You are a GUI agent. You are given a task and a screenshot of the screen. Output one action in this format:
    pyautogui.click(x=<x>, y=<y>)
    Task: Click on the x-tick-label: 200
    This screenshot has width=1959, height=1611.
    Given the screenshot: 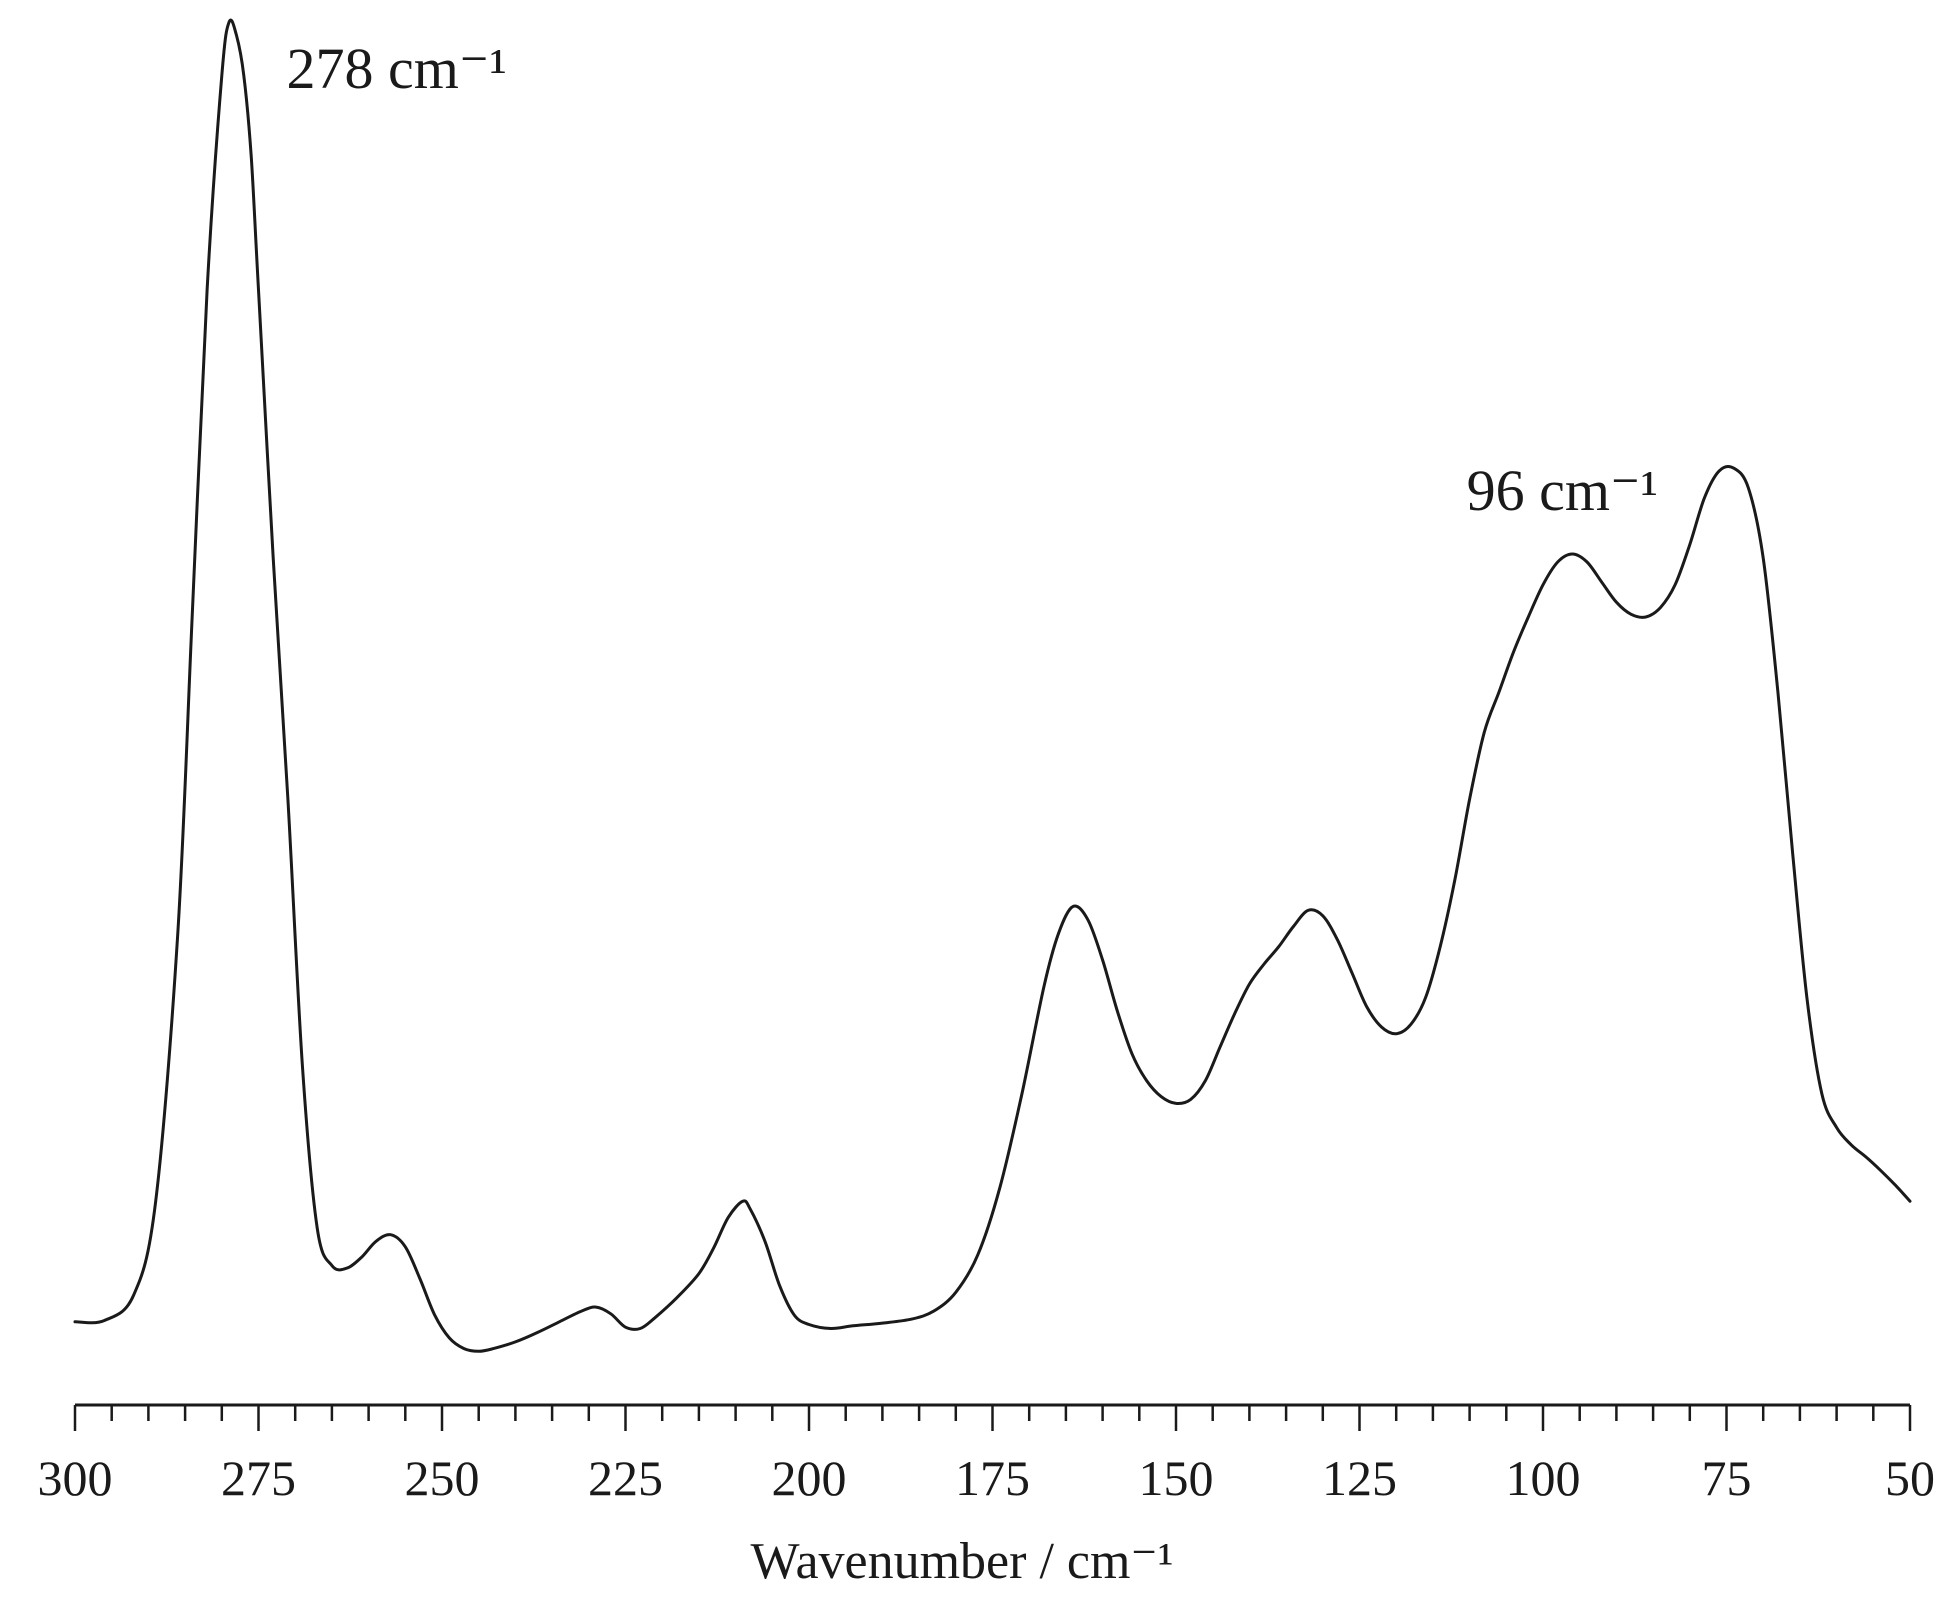 What is the action you would take?
    pyautogui.click(x=809, y=1478)
    